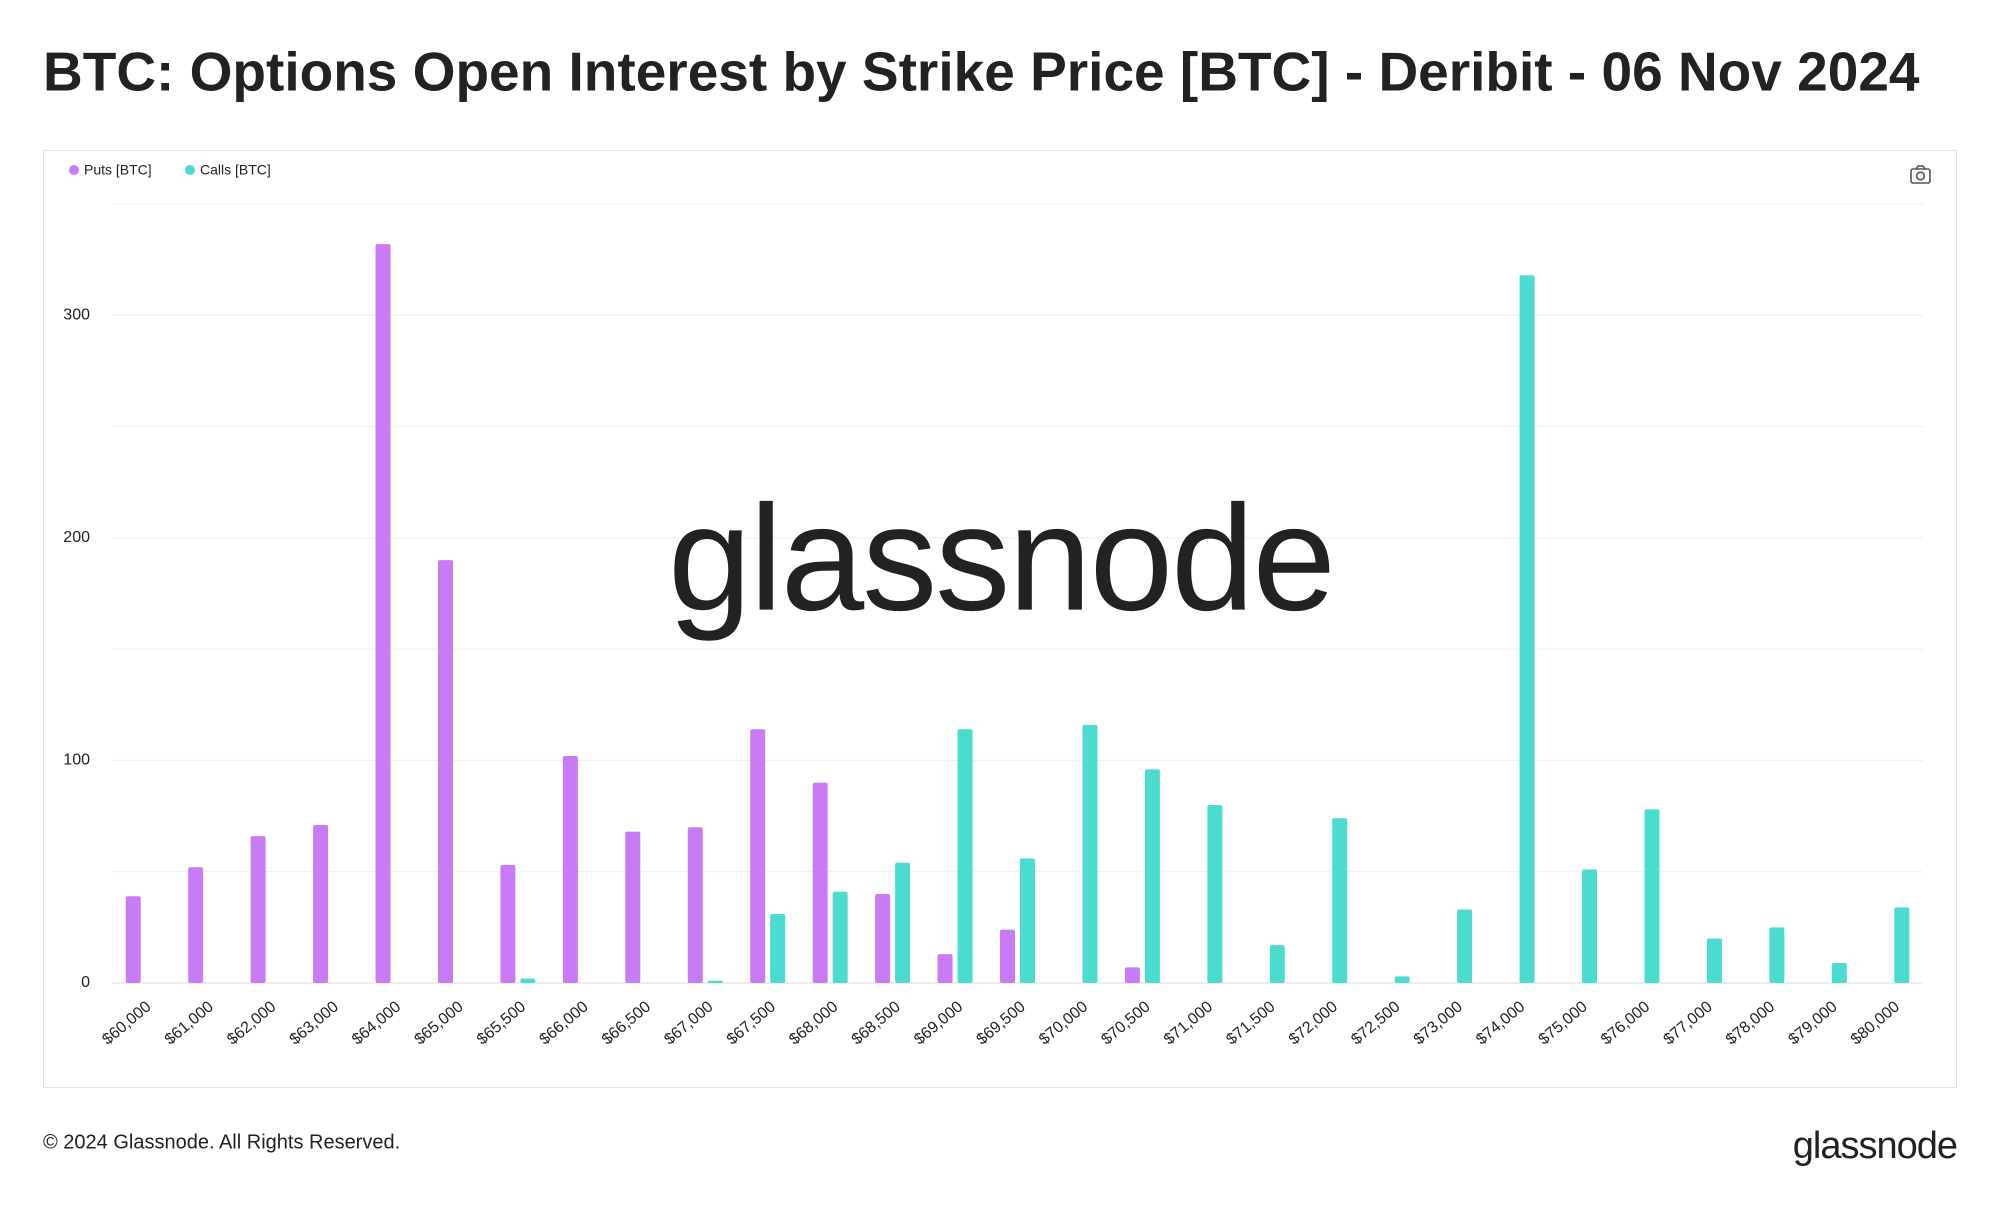 This screenshot has height=1213, width=2000. Describe the element at coordinates (235, 170) in the screenshot. I see `legend-label: Calls [BTC]` at that location.